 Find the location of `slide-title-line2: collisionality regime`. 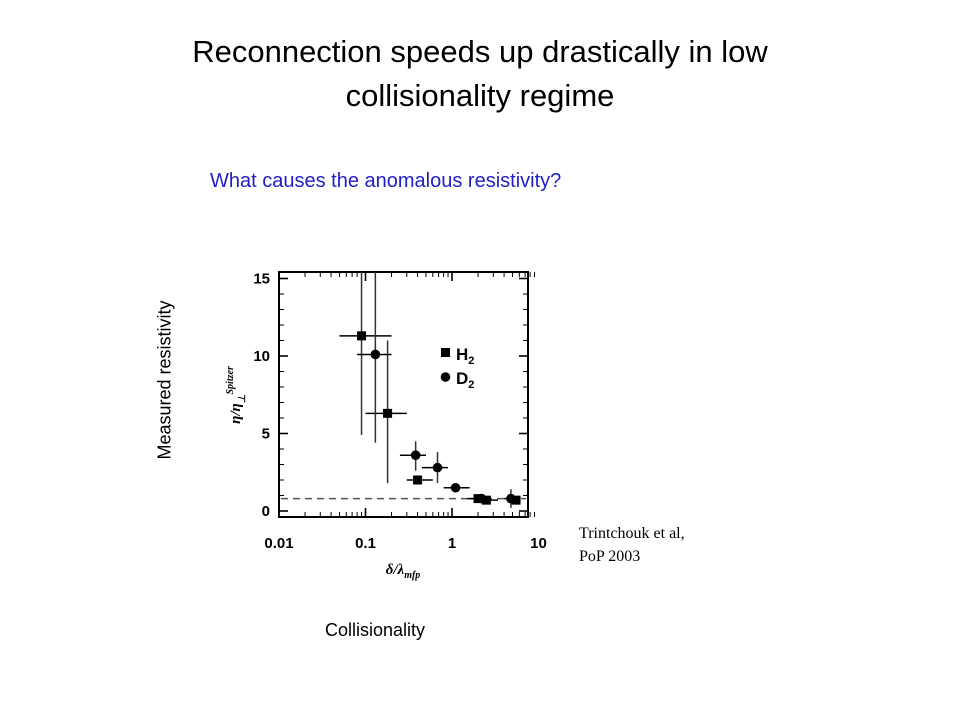

slide-title-line2: collisionality regime is located at coordinates (480, 95).